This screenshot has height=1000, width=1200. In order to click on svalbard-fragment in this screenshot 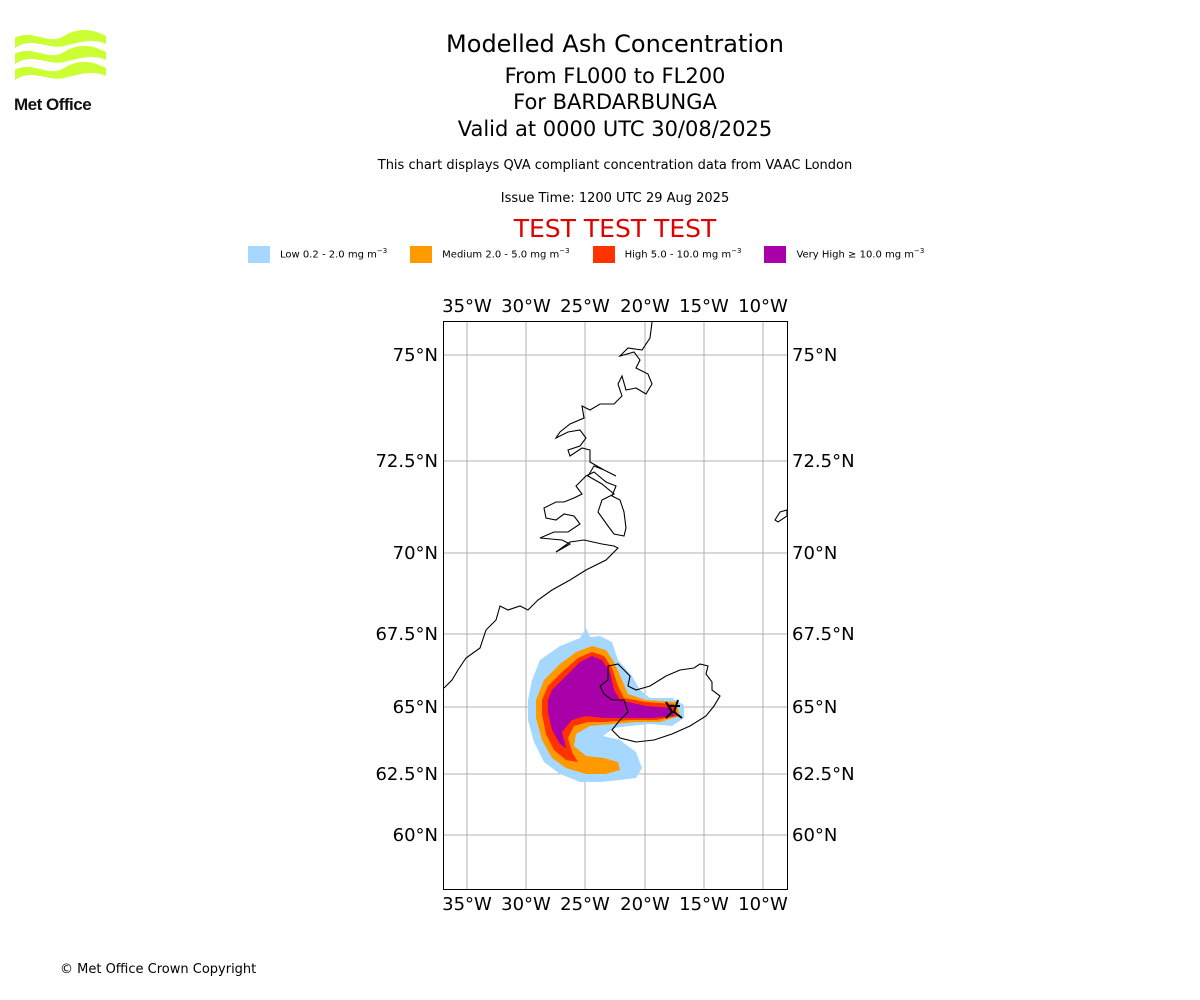, I will do `click(781, 516)`.